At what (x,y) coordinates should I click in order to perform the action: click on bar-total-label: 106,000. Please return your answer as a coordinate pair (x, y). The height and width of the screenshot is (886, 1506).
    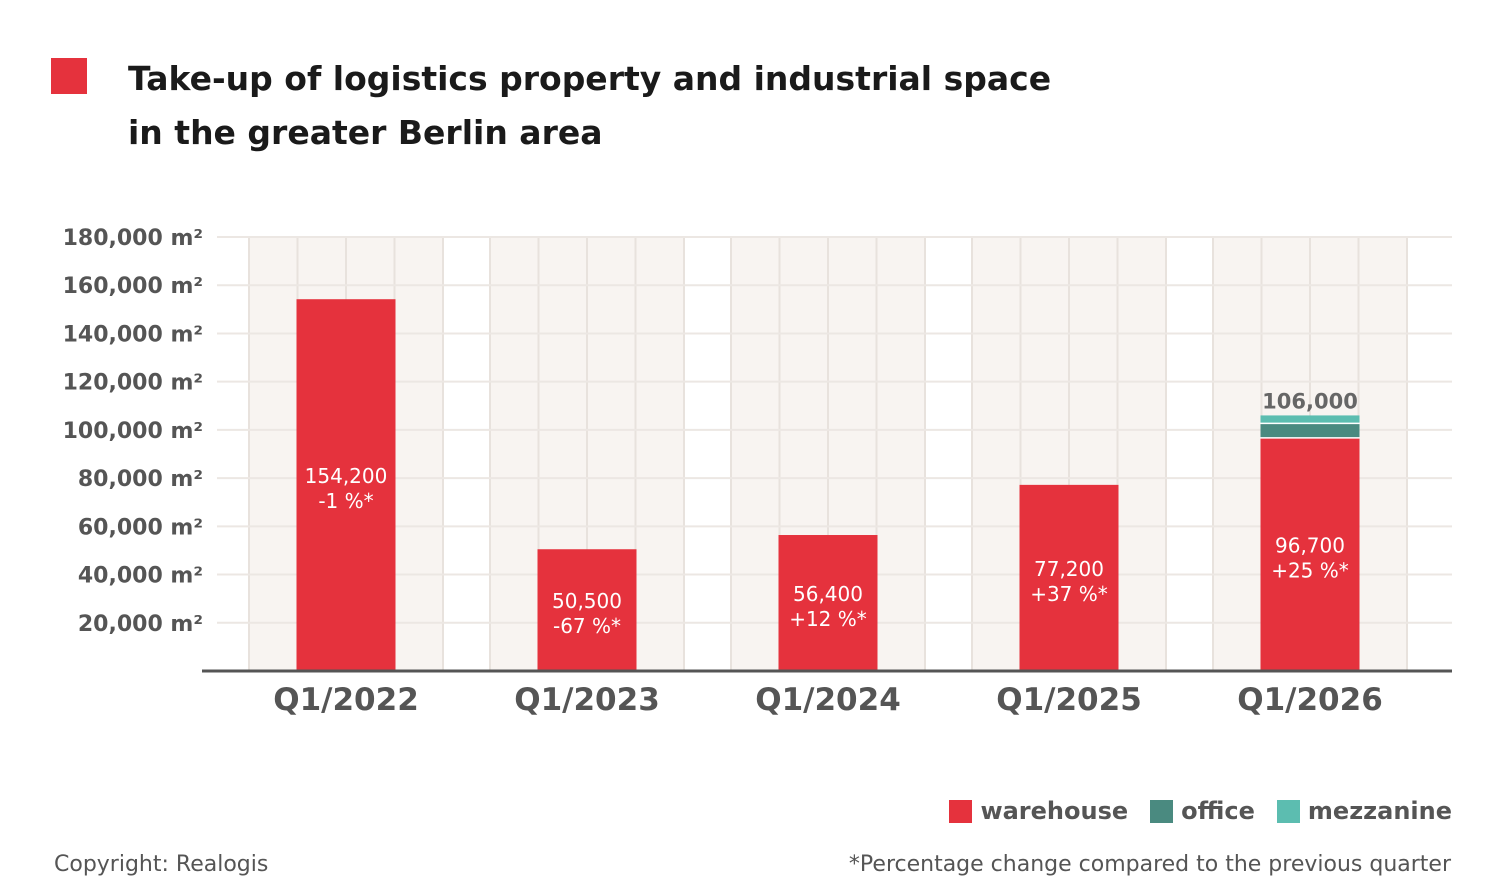
    Looking at the image, I should click on (1310, 401).